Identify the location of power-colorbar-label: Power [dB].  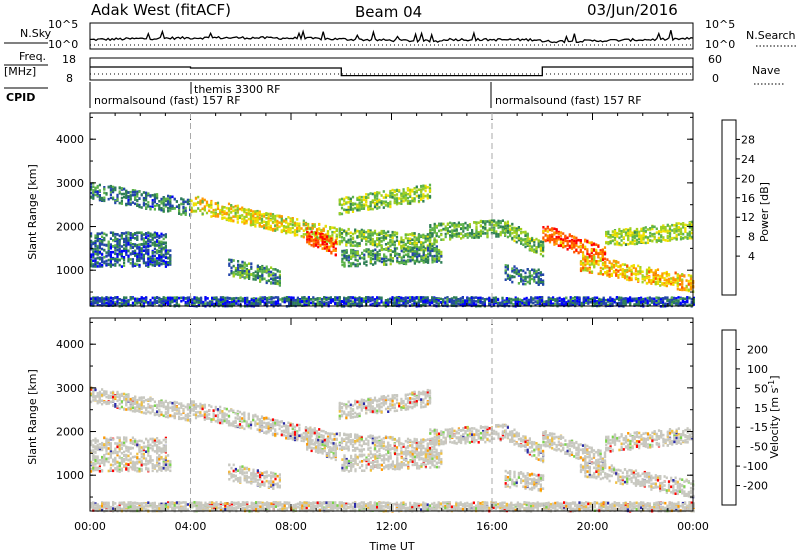
(764, 212).